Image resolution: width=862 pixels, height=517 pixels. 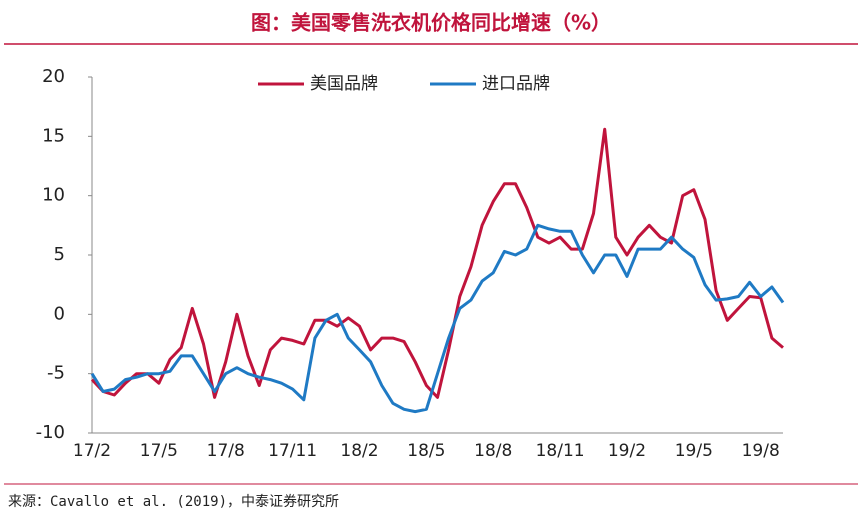 What do you see at coordinates (92, 451) in the screenshot?
I see `x-tick-label: 17/2` at bounding box center [92, 451].